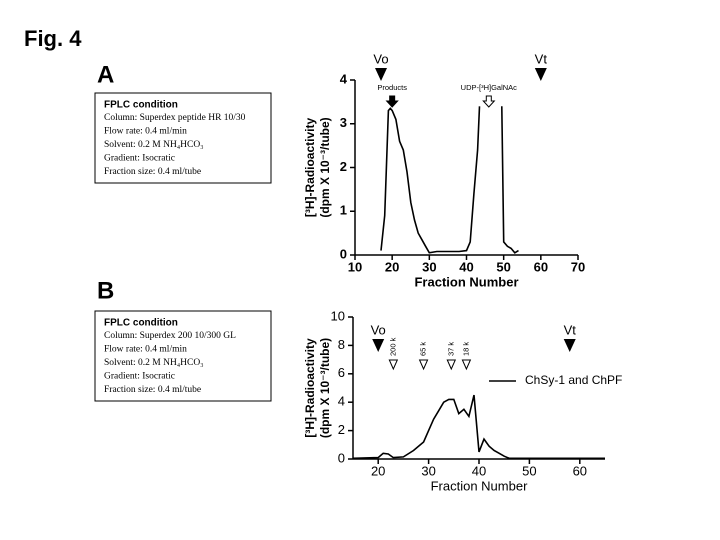  I want to click on figure-label: Fig. 4, so click(53, 38).